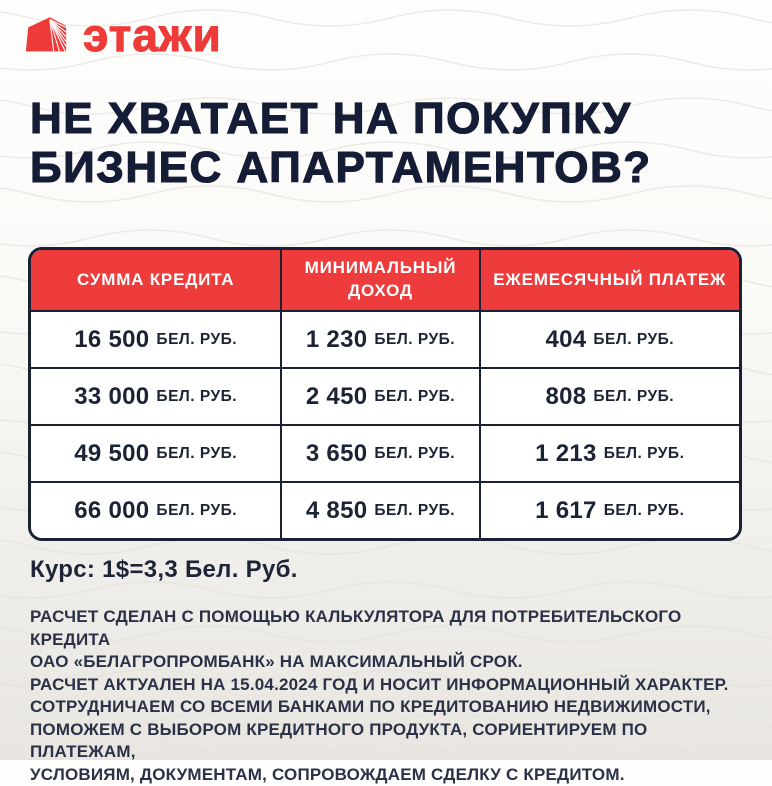  I want to click on column-header-credit-sum: СУММА КРЕДИТА, so click(156, 280).